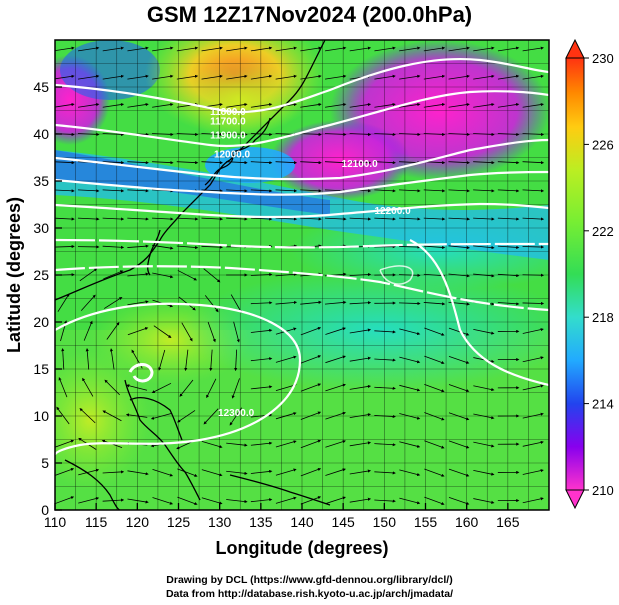  Describe the element at coordinates (261, 522) in the screenshot. I see `x-tick-label: 135` at that location.